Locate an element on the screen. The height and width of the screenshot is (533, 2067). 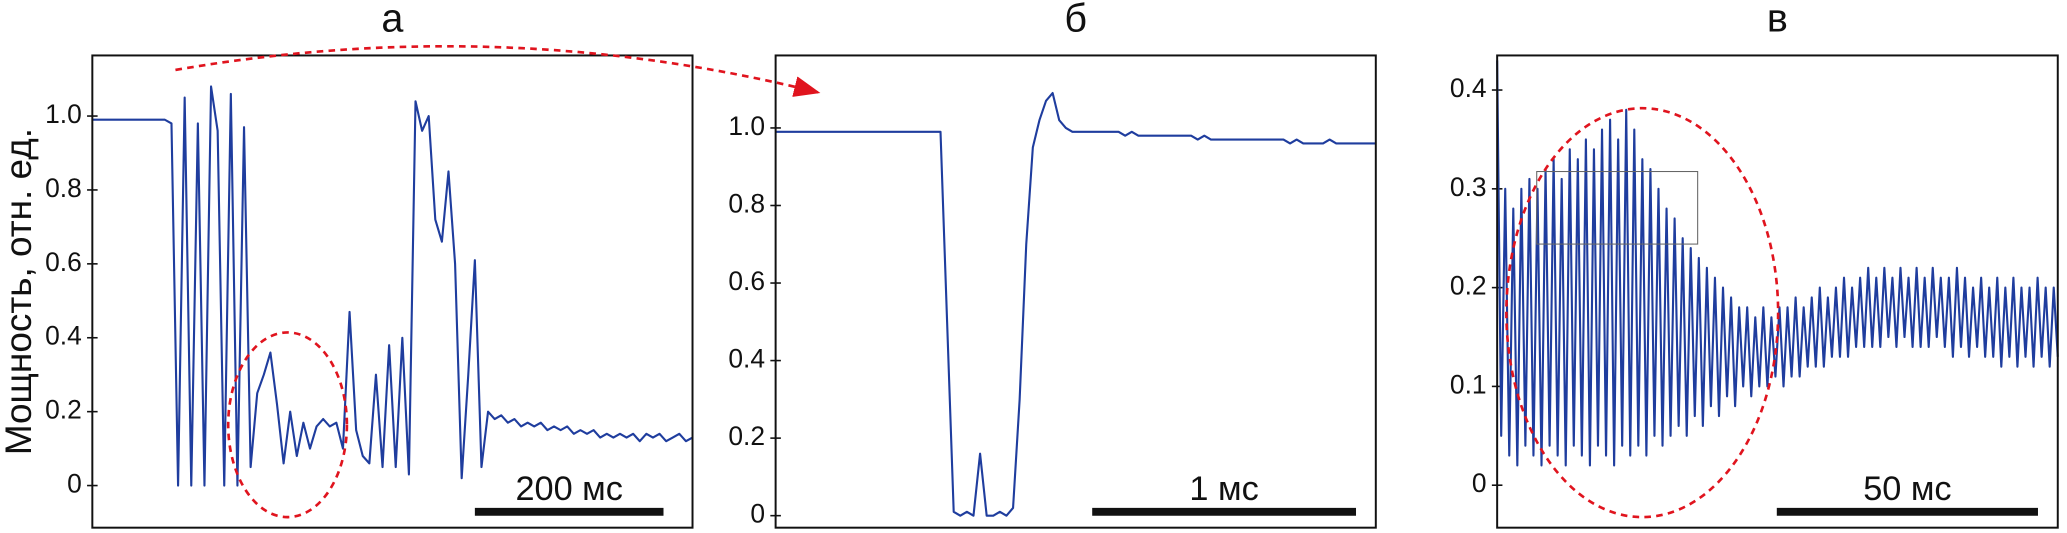
chart-title: в is located at coordinates (1777, 20).